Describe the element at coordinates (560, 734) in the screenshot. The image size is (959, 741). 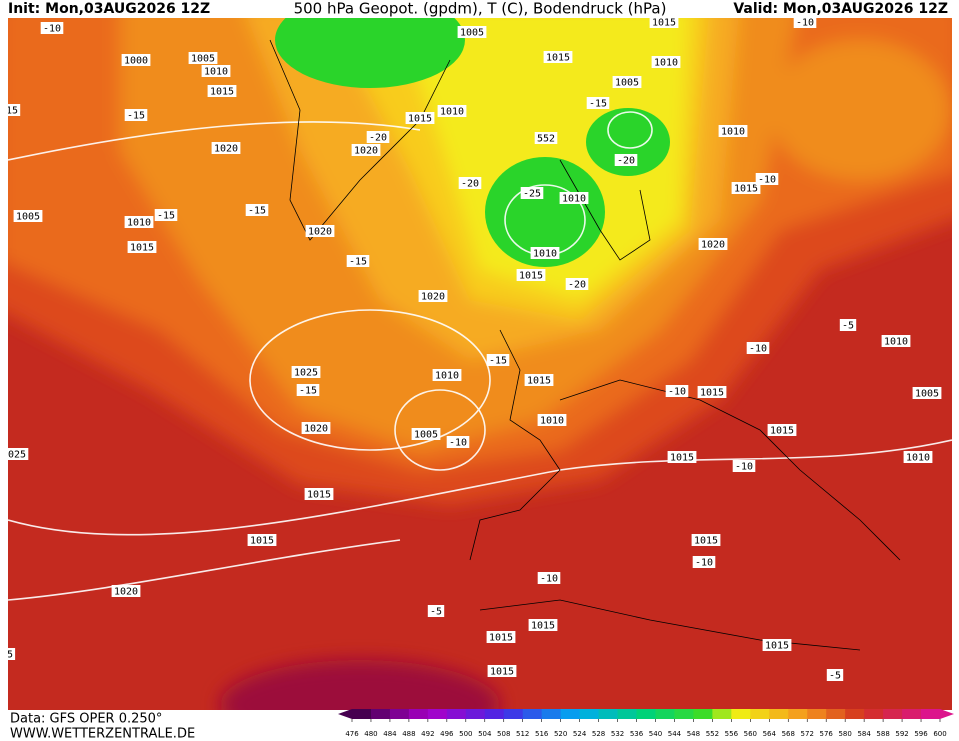
I see `colorbar-label: 520` at that location.